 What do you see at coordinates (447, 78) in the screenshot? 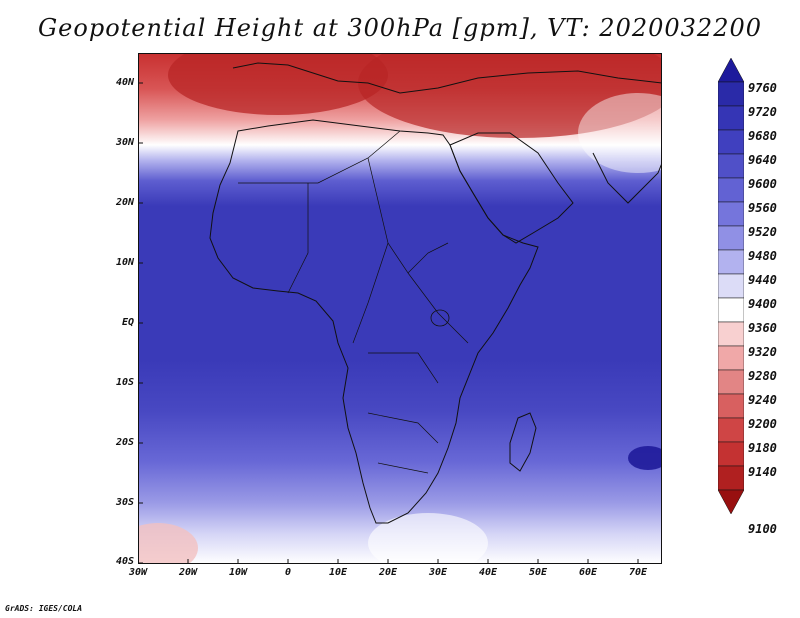
I see `europe-asia-coastline` at bounding box center [447, 78].